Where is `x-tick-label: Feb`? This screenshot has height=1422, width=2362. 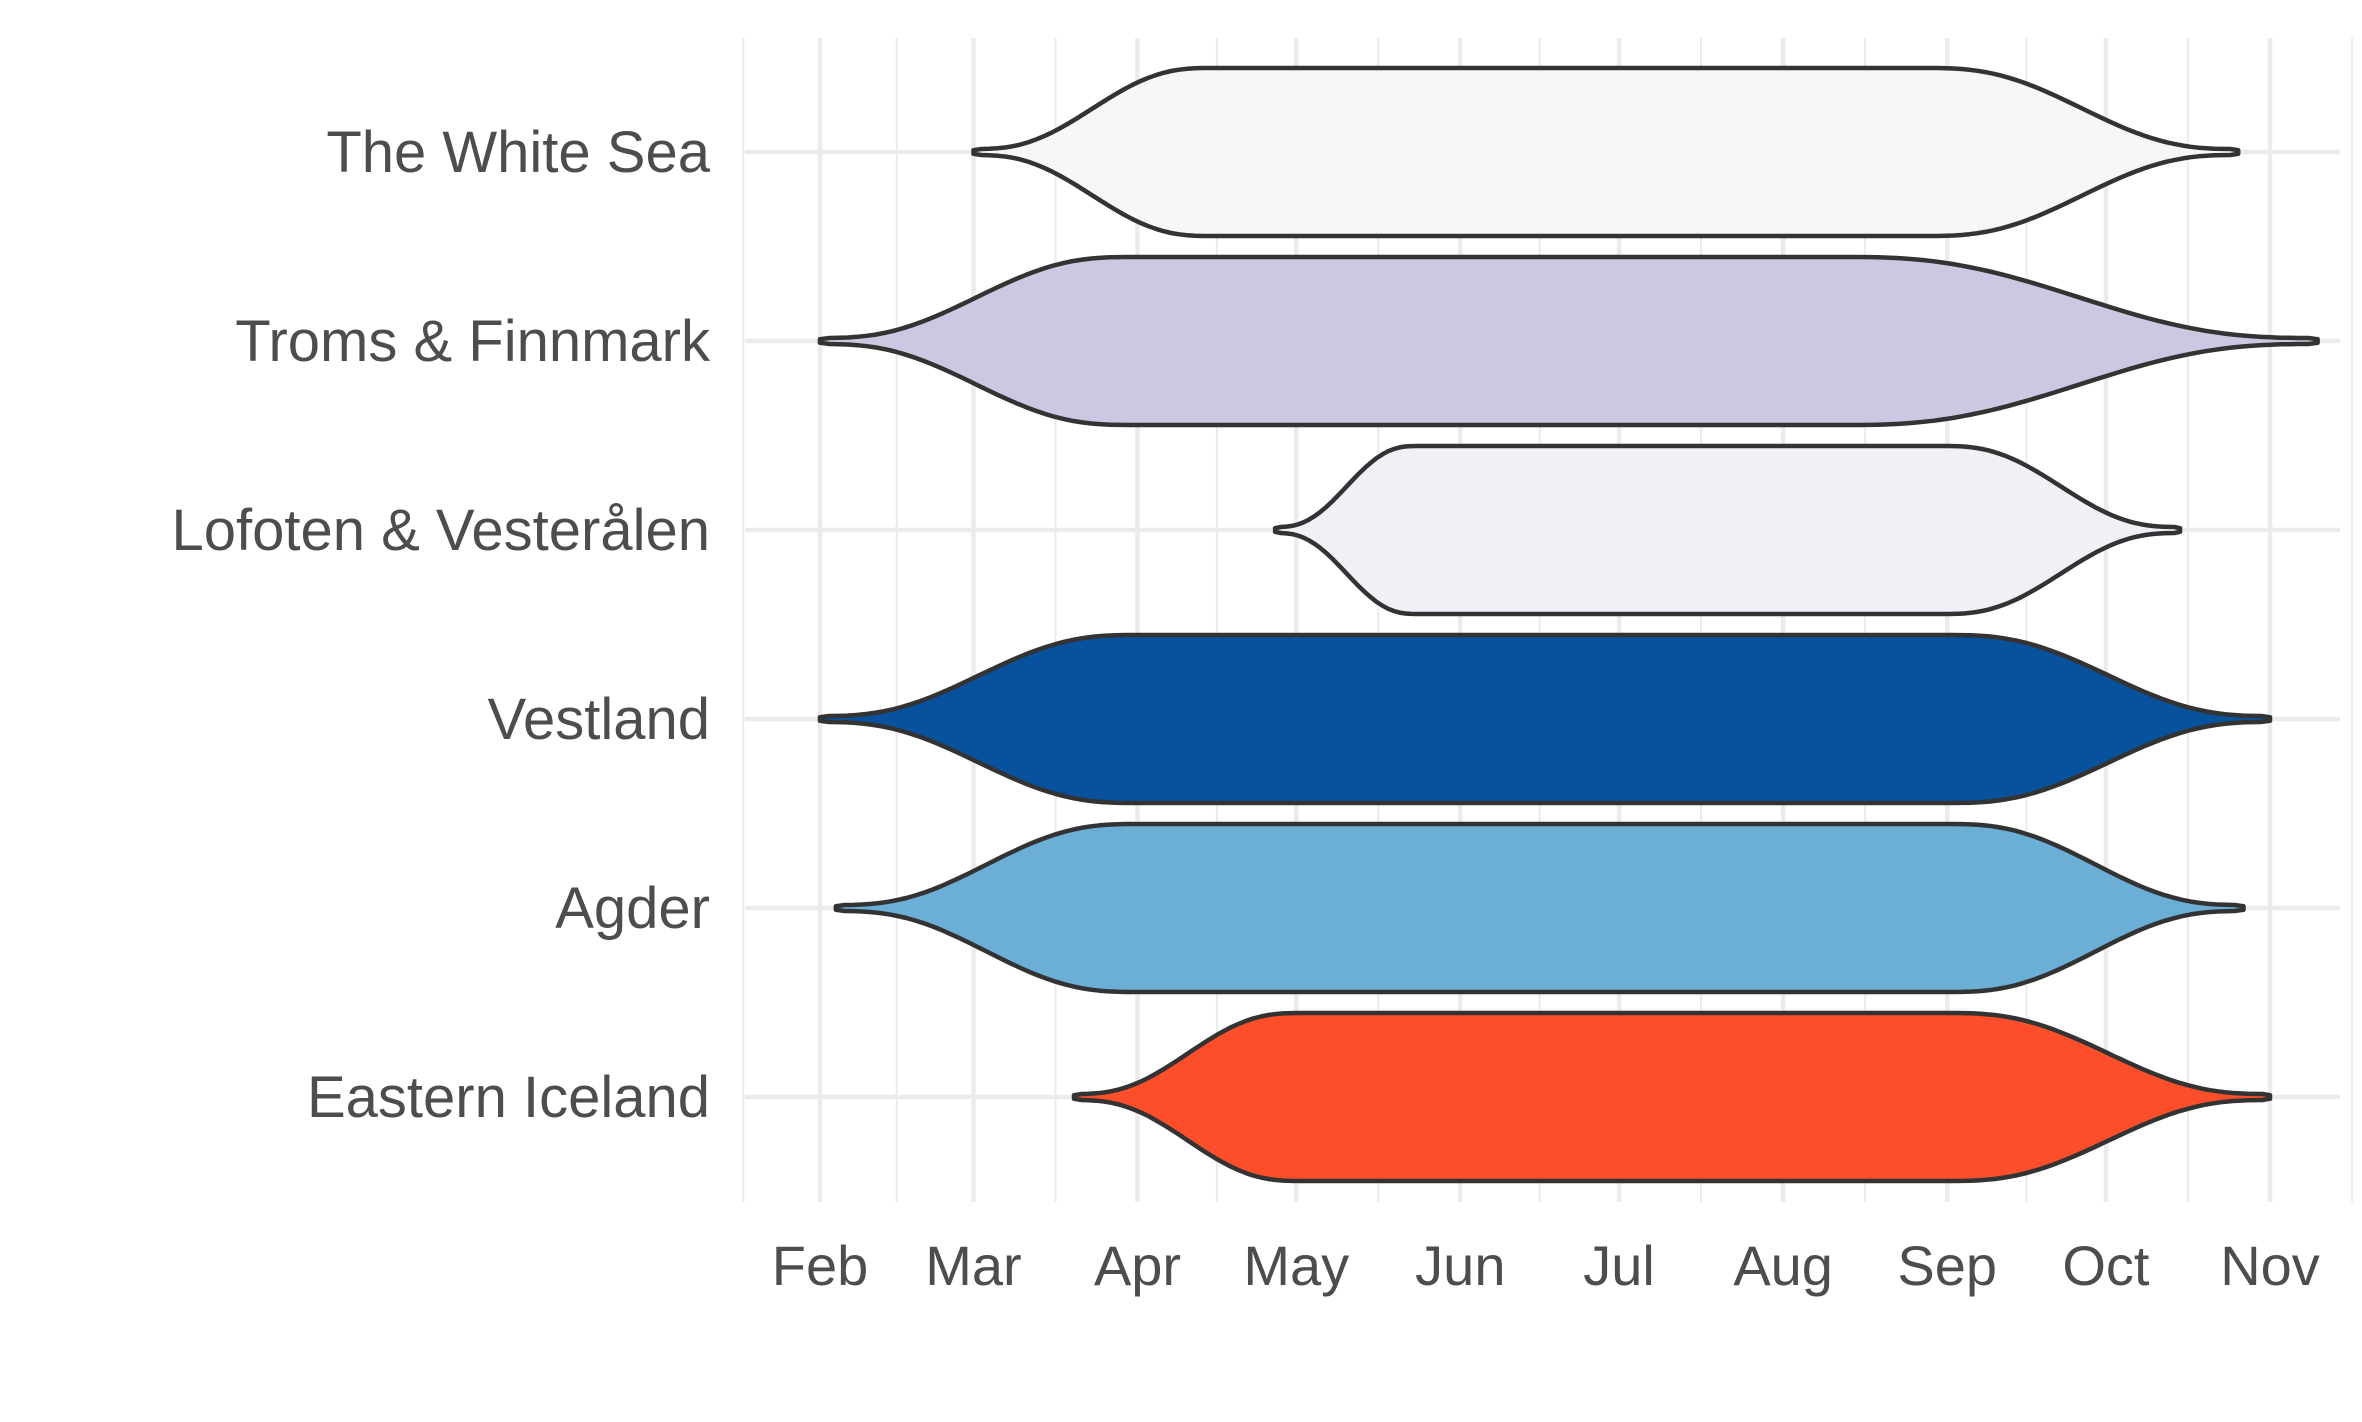 x-tick-label: Feb is located at coordinates (820, 1265).